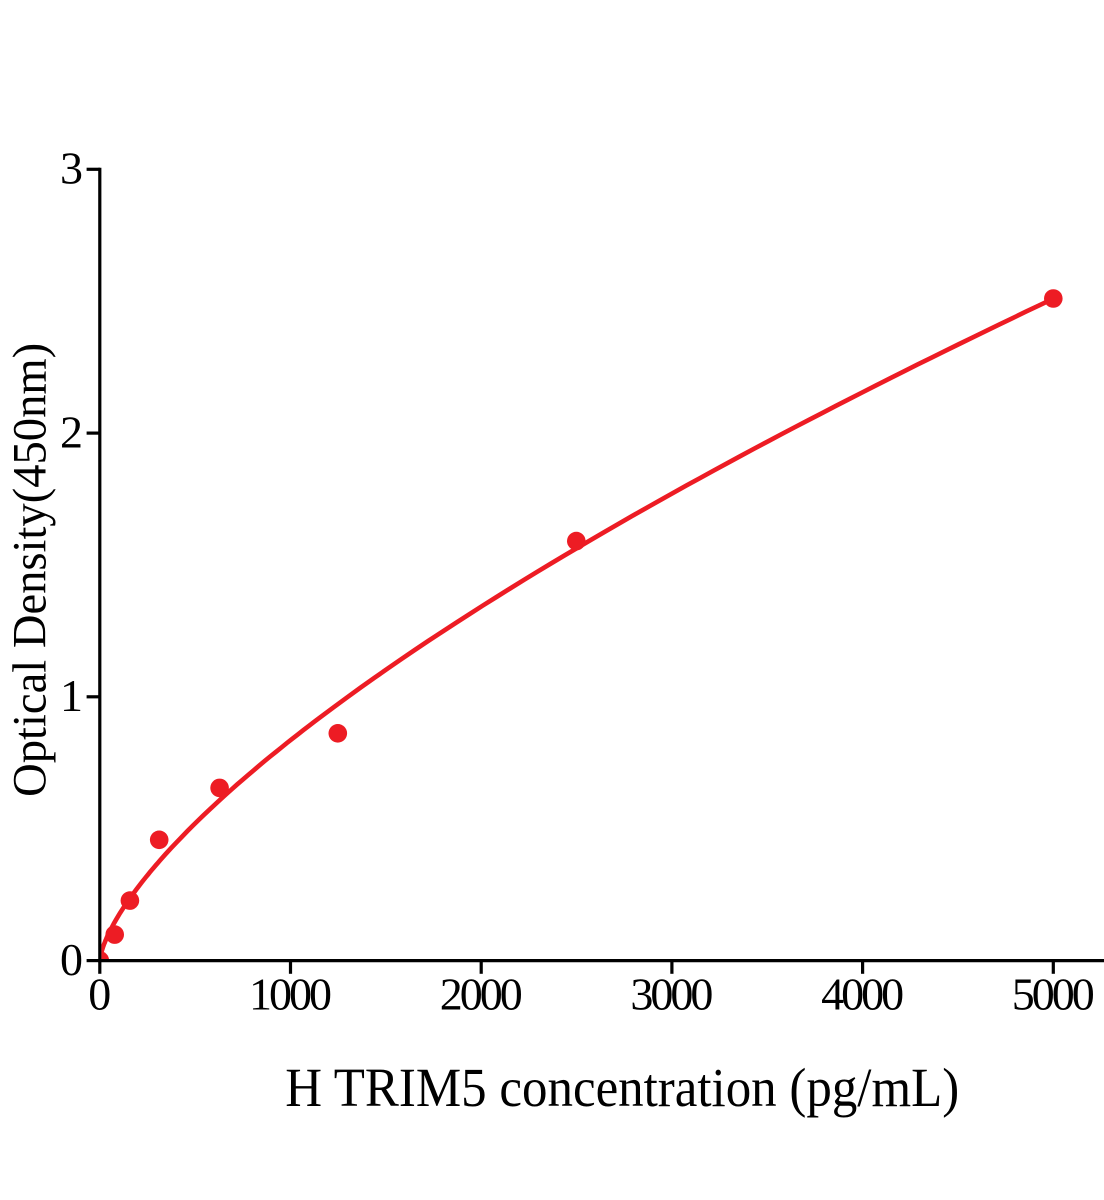  What do you see at coordinates (290, 994) in the screenshot?
I see `svg-text: 1000` at bounding box center [290, 994].